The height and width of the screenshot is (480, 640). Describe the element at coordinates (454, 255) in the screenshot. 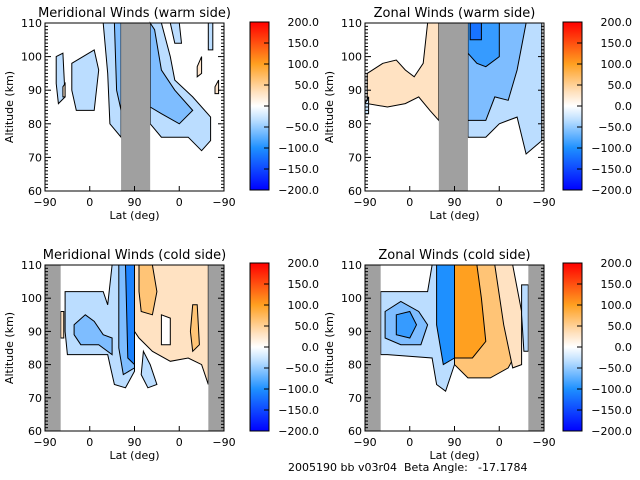

I see `panel-title: Zonal Winds (cold side)` at that location.